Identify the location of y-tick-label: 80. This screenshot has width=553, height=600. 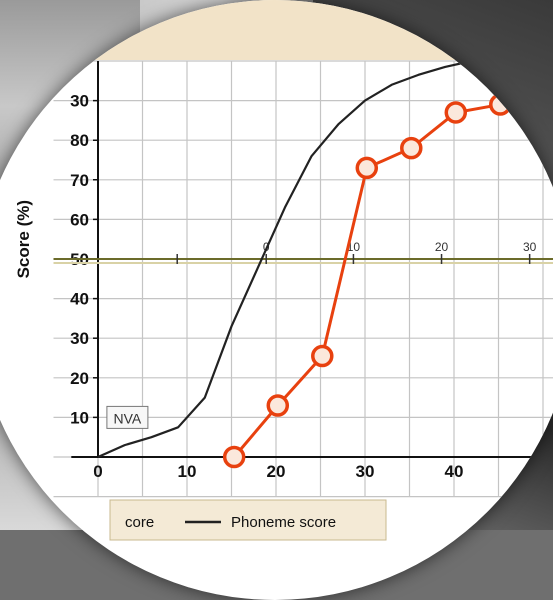
(79, 140).